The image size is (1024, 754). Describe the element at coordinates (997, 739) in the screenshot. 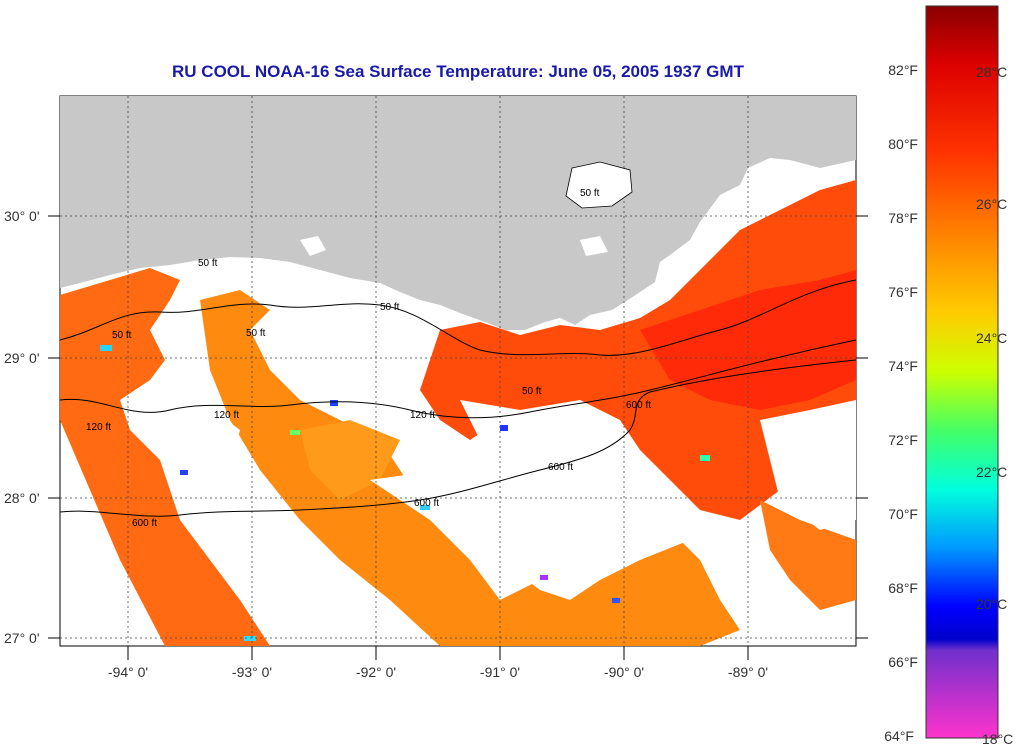

I see `colorbar-c-label: 18°C` at that location.